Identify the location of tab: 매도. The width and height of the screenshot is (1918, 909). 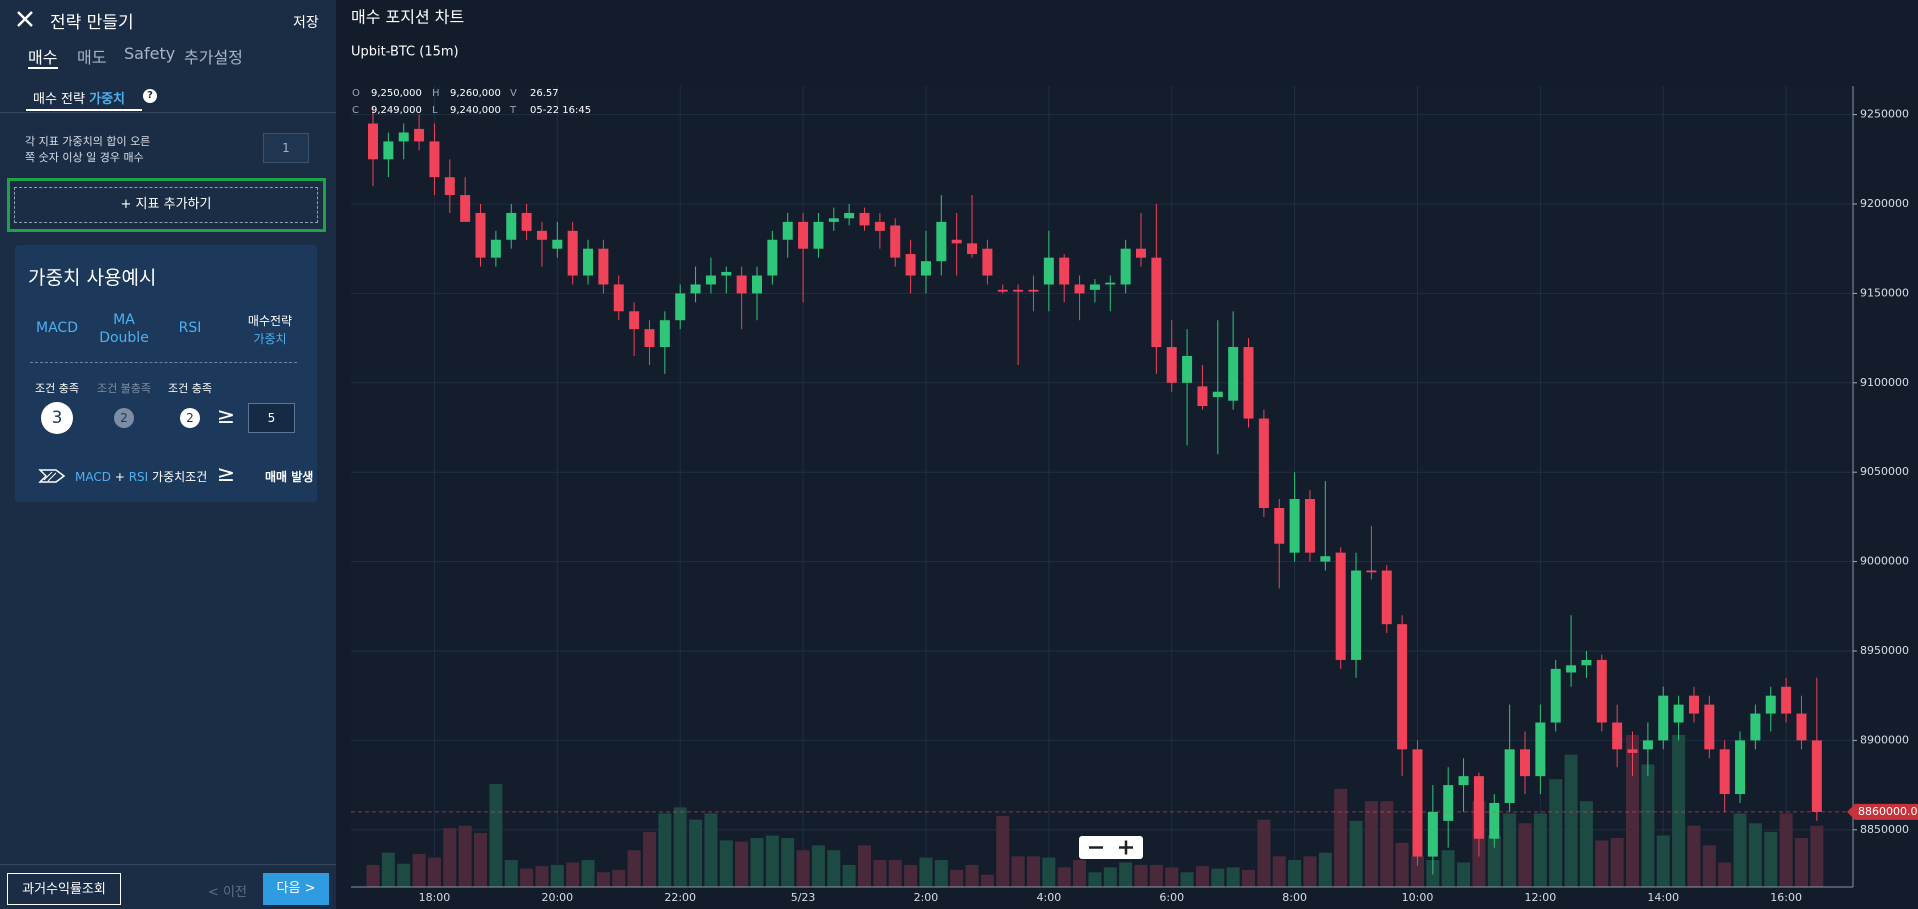
(92, 57).